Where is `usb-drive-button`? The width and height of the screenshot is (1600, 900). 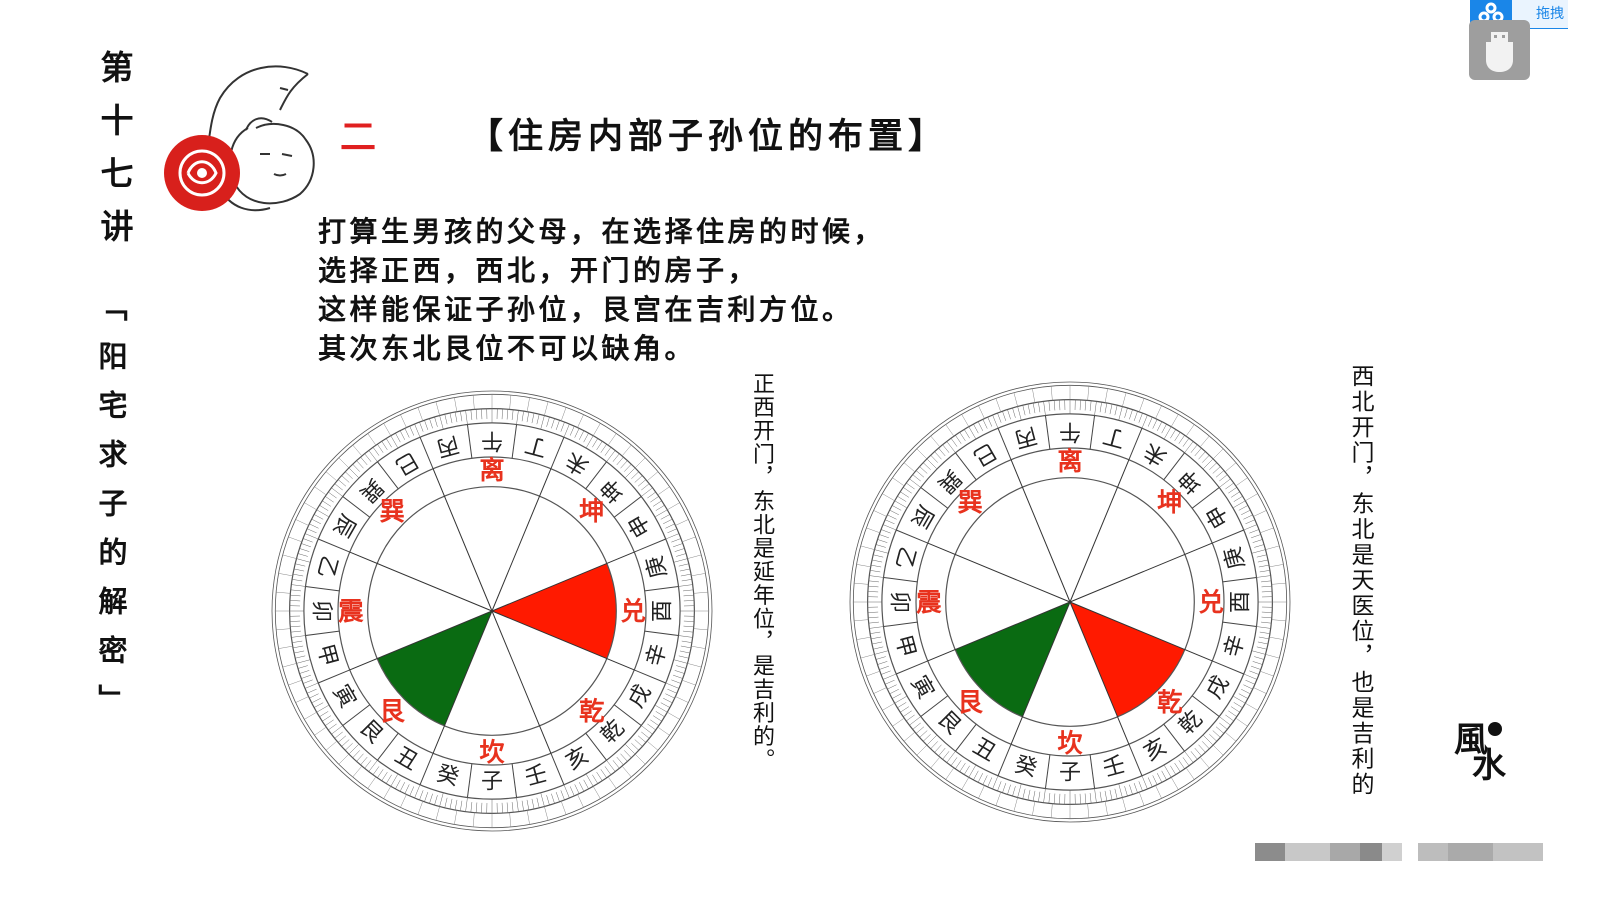 usb-drive-button is located at coordinates (1499, 50).